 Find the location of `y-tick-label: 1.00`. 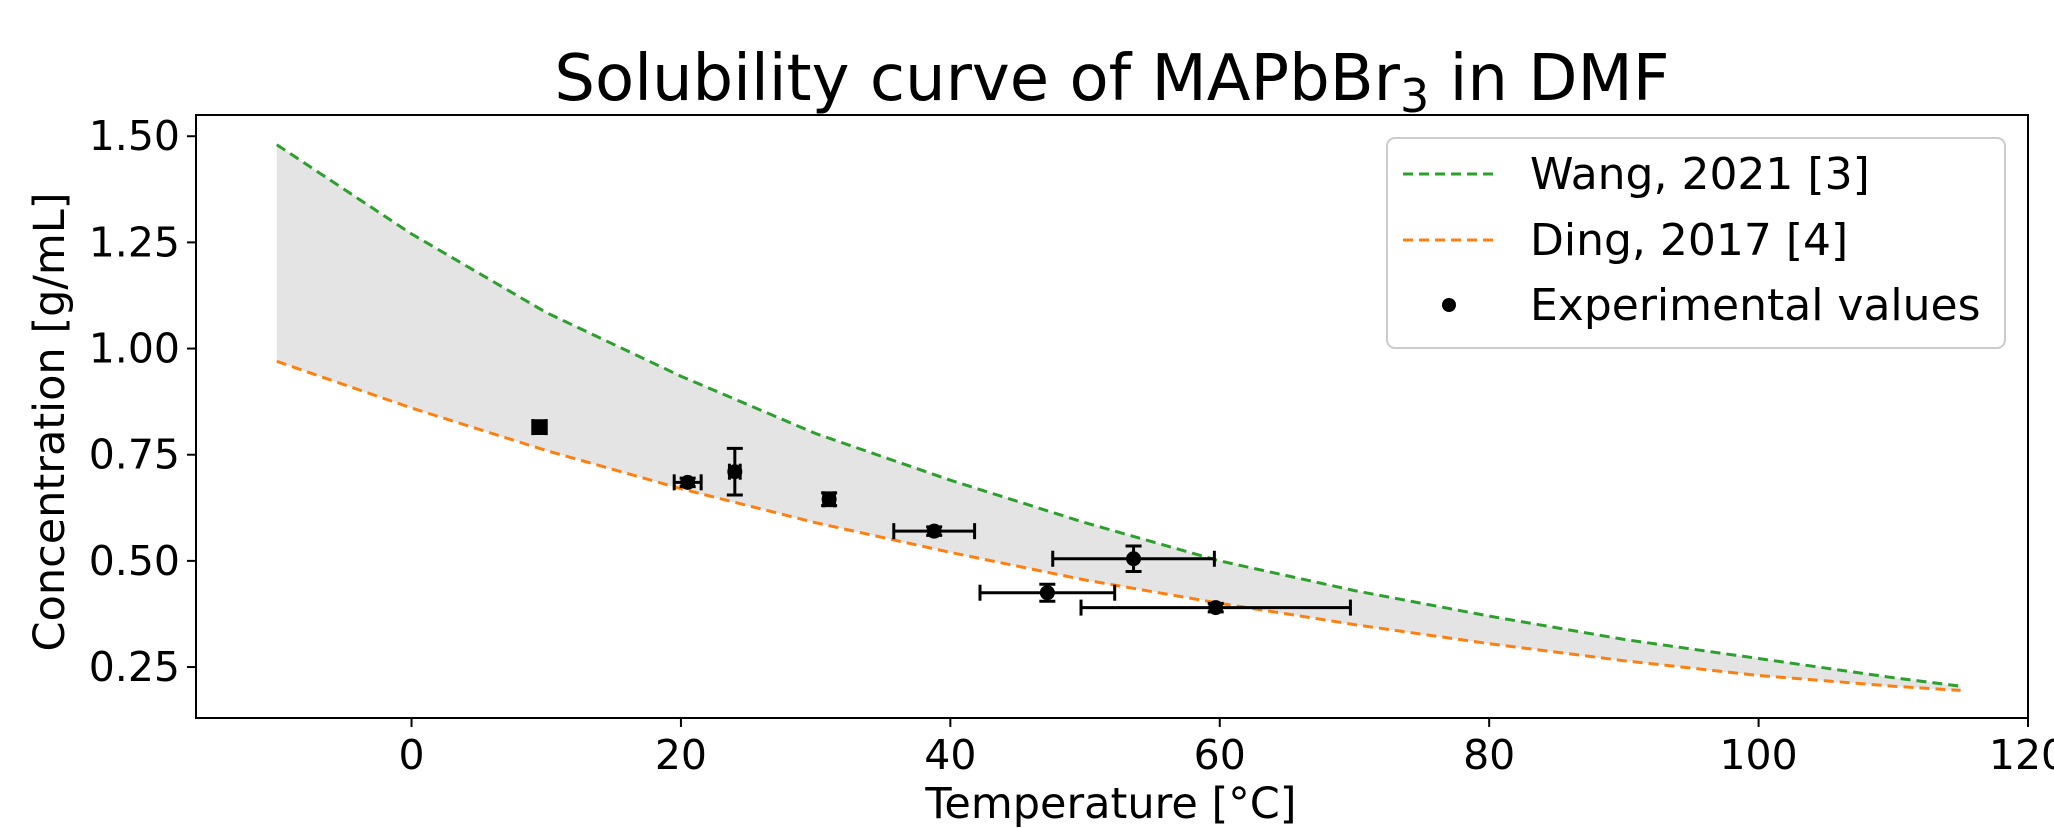

y-tick-label: 1.00 is located at coordinates (134, 349).